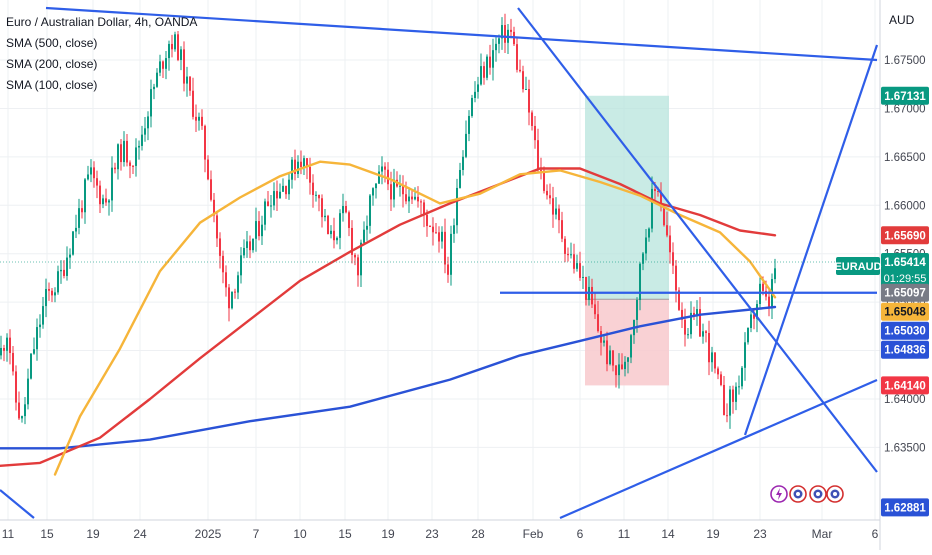 The image size is (932, 555). Describe the element at coordinates (905, 206) in the screenshot. I see `y-tick-label: 1.66000` at that location.